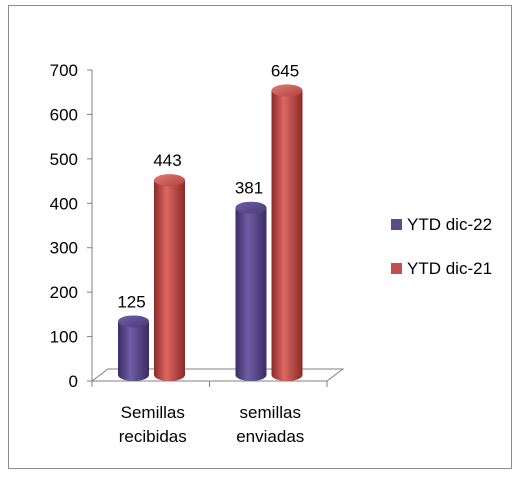 This screenshot has height=483, width=525. Describe the element at coordinates (270, 412) in the screenshot. I see `x-tick-label: semillas` at that location.